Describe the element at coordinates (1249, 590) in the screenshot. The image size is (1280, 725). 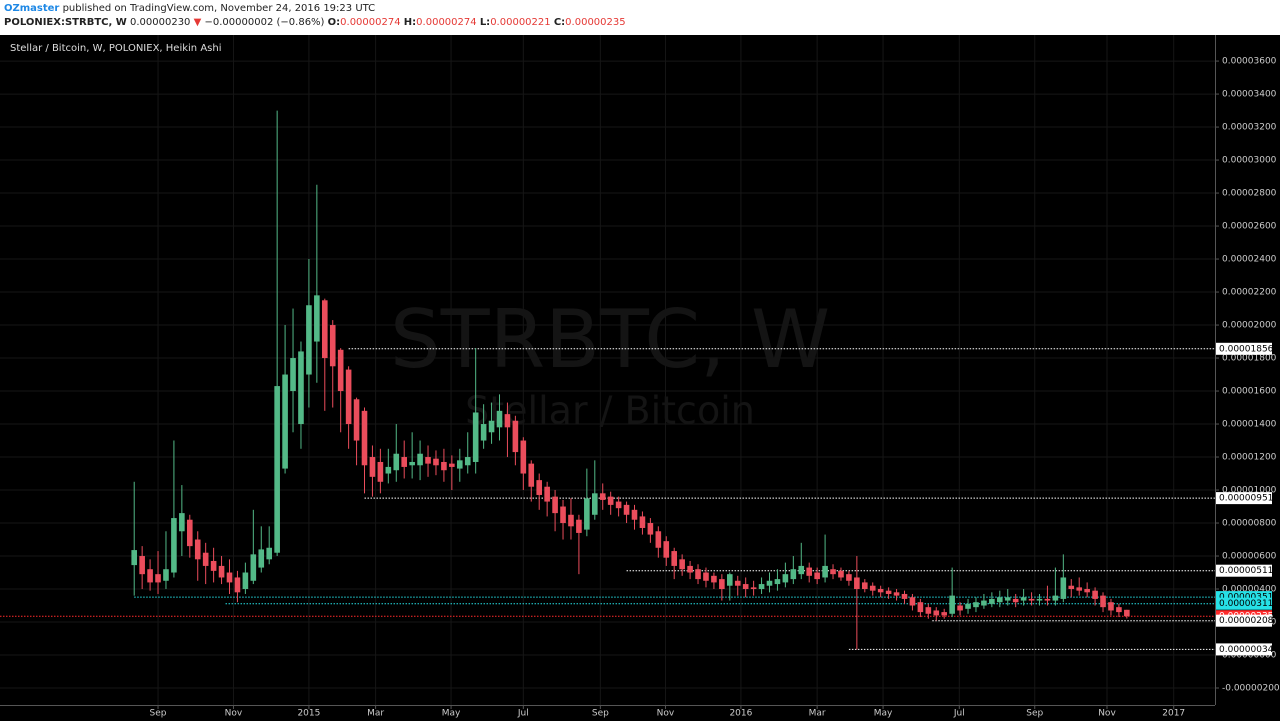
I see `y-tick-label: 0.00000400` at that location.